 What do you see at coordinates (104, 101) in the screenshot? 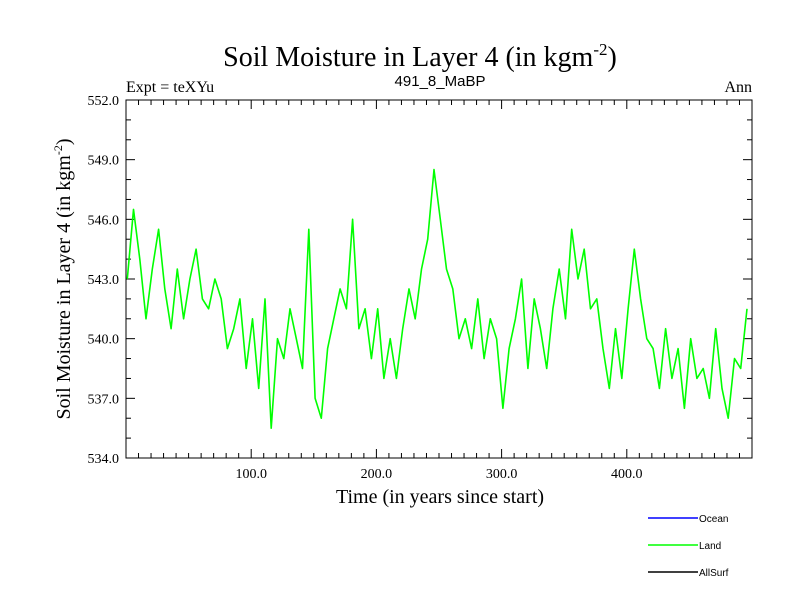
I see `y-tick-label: 552.0` at bounding box center [104, 101].